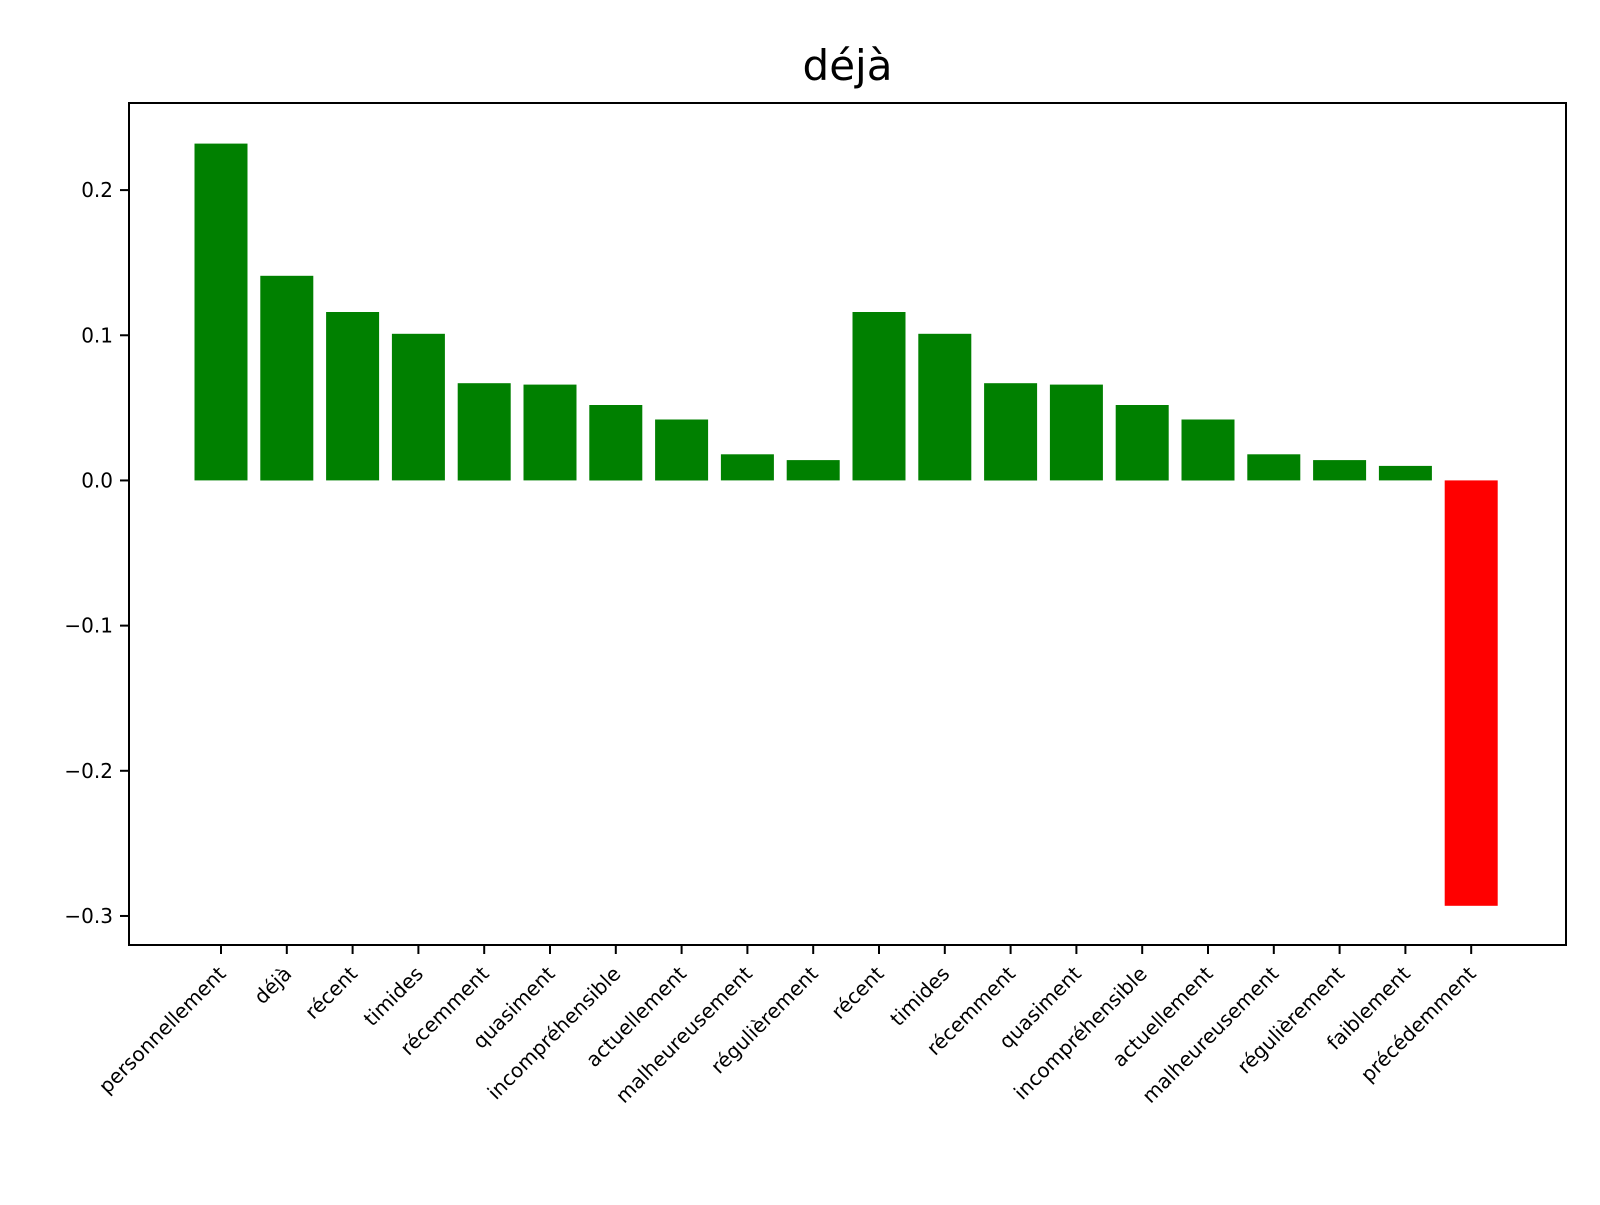  Describe the element at coordinates (97, 190) in the screenshot. I see `y-tick-label: 0.2` at that location.